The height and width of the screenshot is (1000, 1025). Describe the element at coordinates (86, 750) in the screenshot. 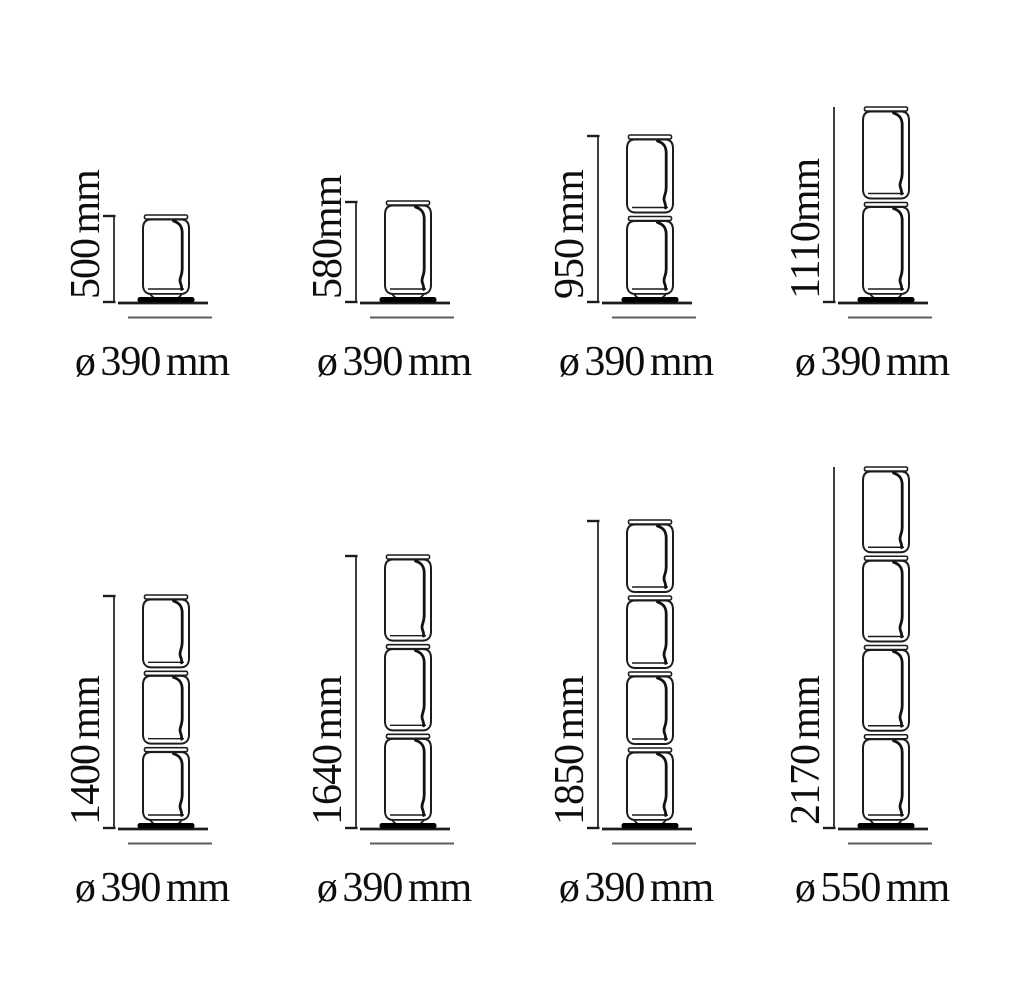

I see `height-label: 1400 mm` at that location.